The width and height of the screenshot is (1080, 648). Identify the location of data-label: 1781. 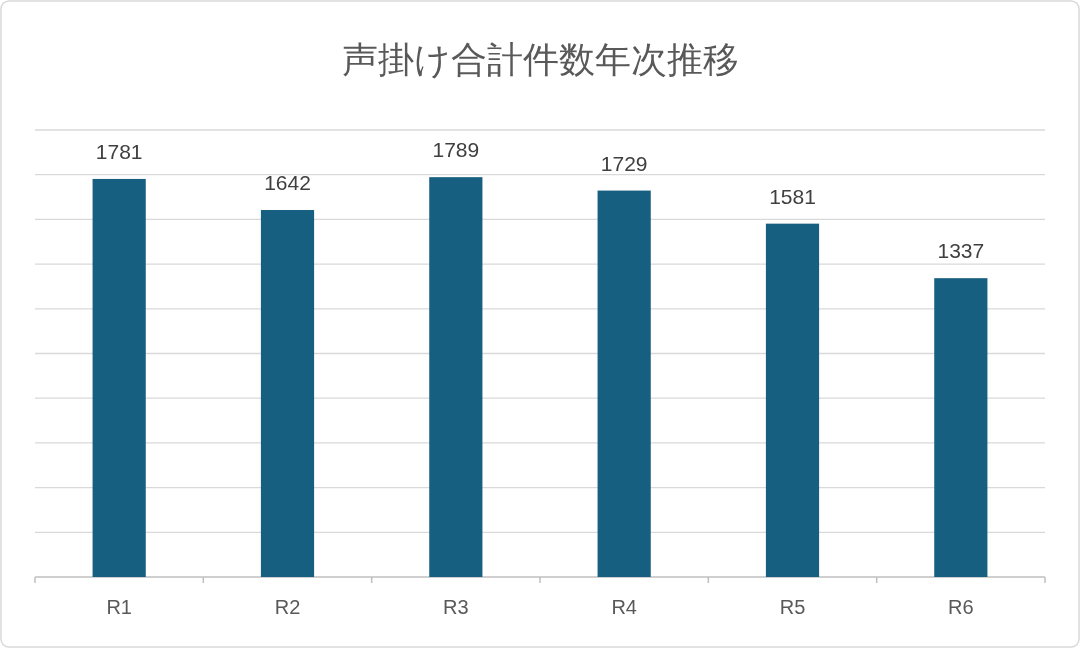
(119, 151).